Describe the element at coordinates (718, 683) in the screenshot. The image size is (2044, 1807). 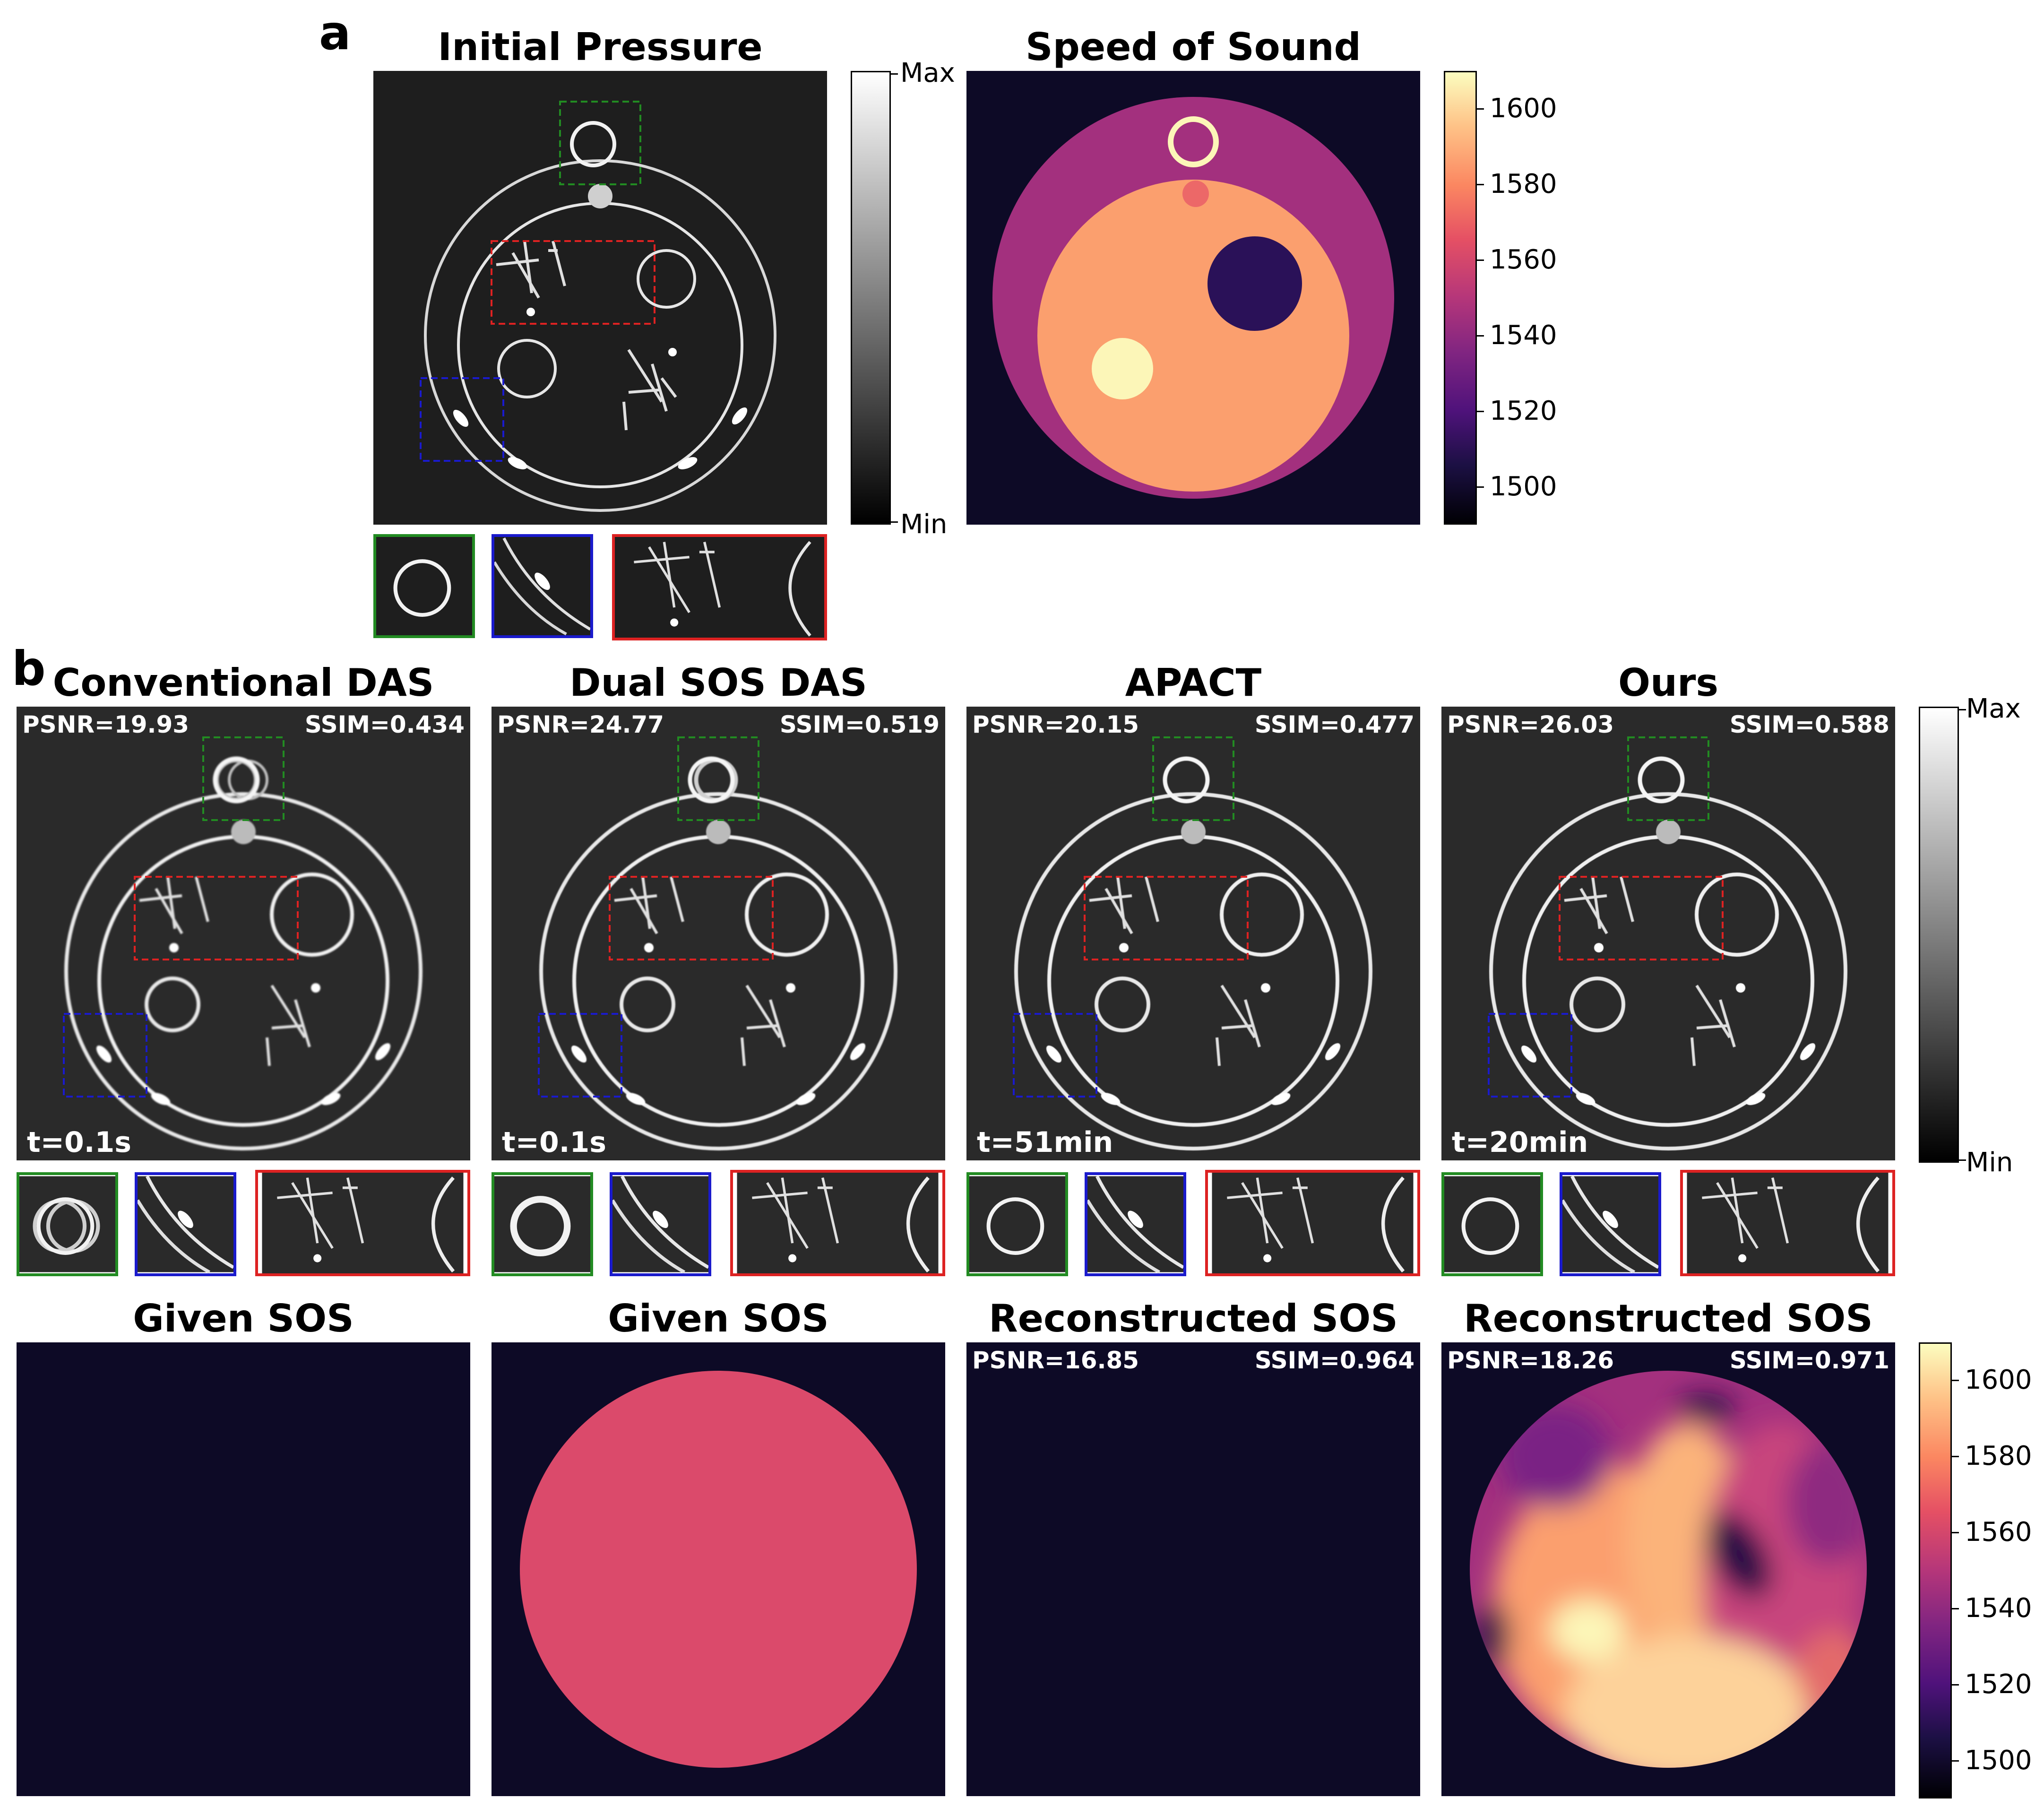
I see `column-title-dual-sos-das: Dual SOS DAS` at that location.